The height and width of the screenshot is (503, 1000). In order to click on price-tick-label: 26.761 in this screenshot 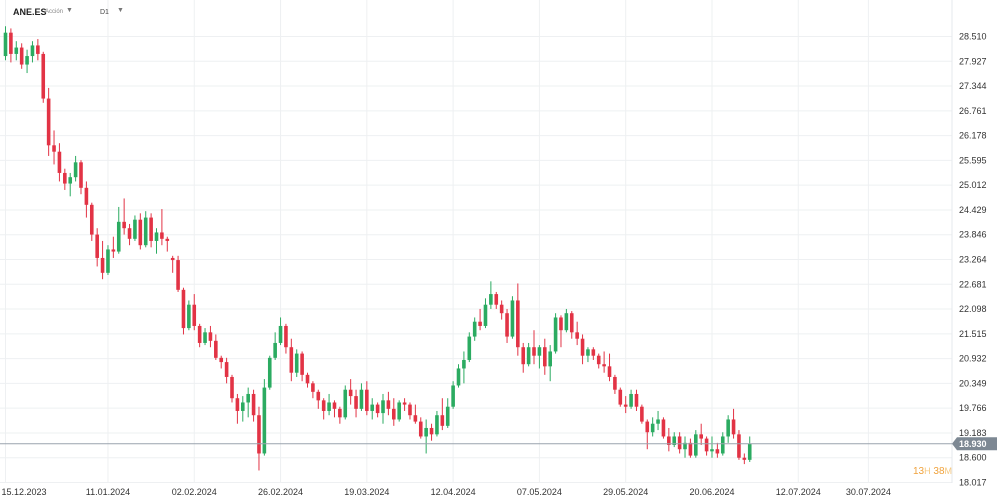, I will do `click(973, 111)`.